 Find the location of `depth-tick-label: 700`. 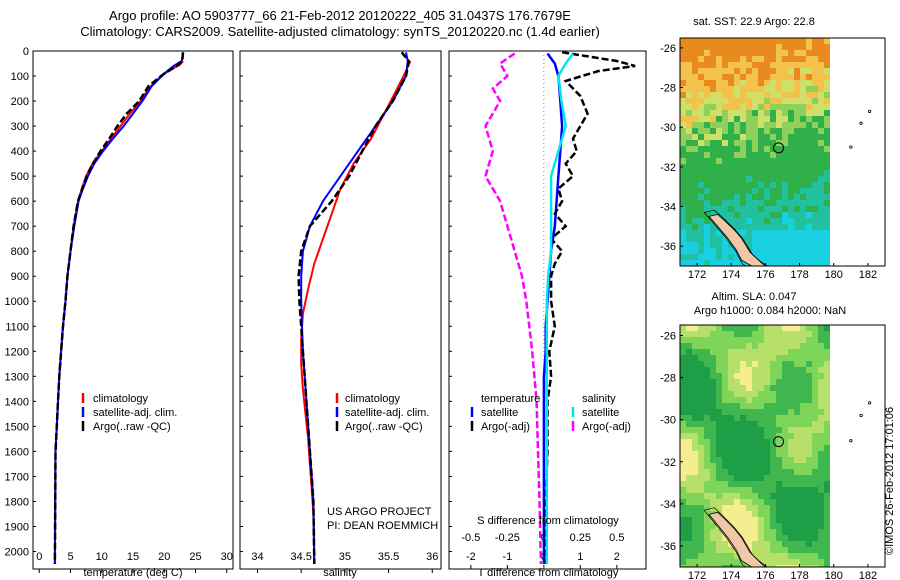

depth-tick-label: 700 is located at coordinates (20, 227).